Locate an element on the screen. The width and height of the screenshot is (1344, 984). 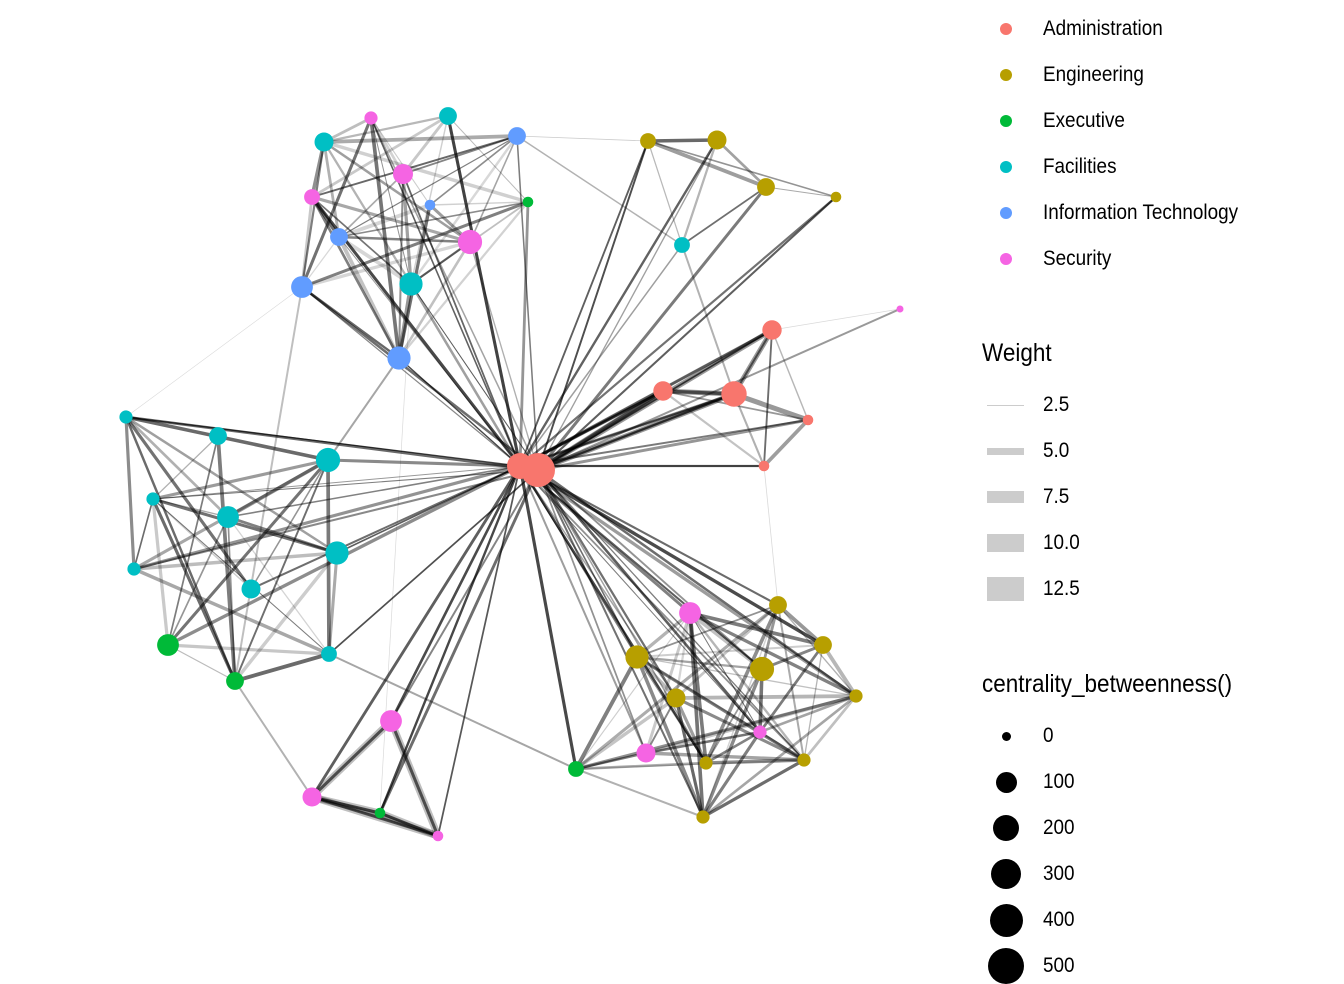
legend-item: Facilities is located at coordinates (1155, 167).